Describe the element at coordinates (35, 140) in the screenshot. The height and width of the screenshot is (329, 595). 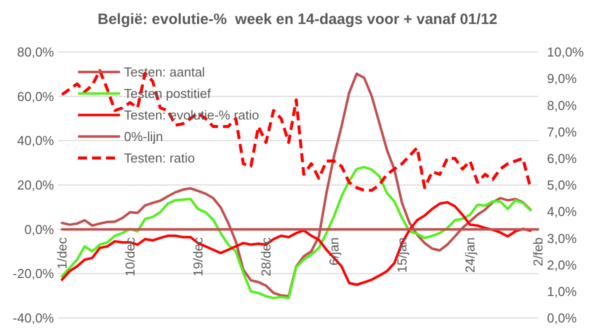
I see `y-tick-label: 40,0%` at that location.